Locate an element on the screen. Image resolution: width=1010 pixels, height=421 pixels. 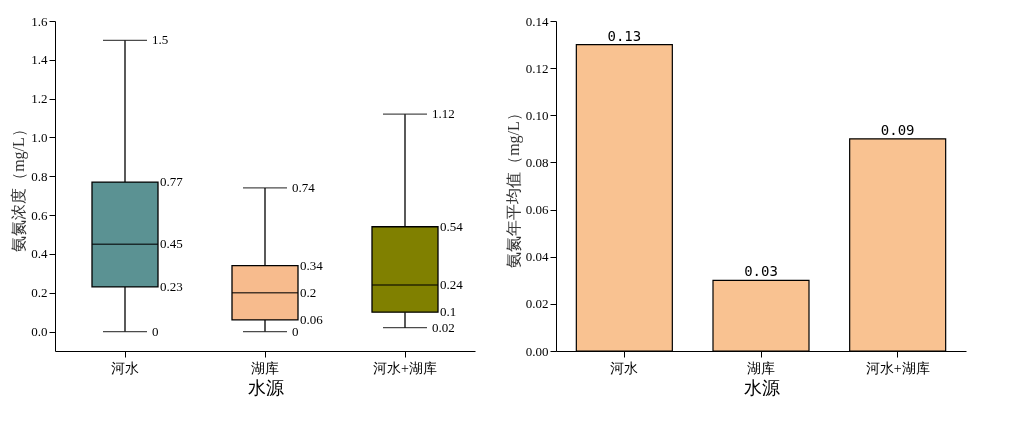
annotation: 1.12 is located at coordinates (443, 114).